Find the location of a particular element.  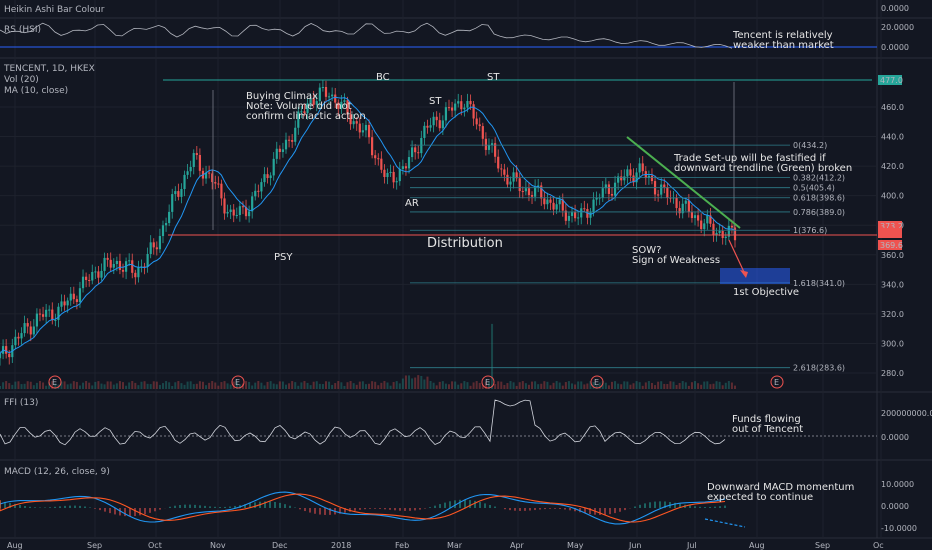

x-tick-label: Mar is located at coordinates (455, 545).